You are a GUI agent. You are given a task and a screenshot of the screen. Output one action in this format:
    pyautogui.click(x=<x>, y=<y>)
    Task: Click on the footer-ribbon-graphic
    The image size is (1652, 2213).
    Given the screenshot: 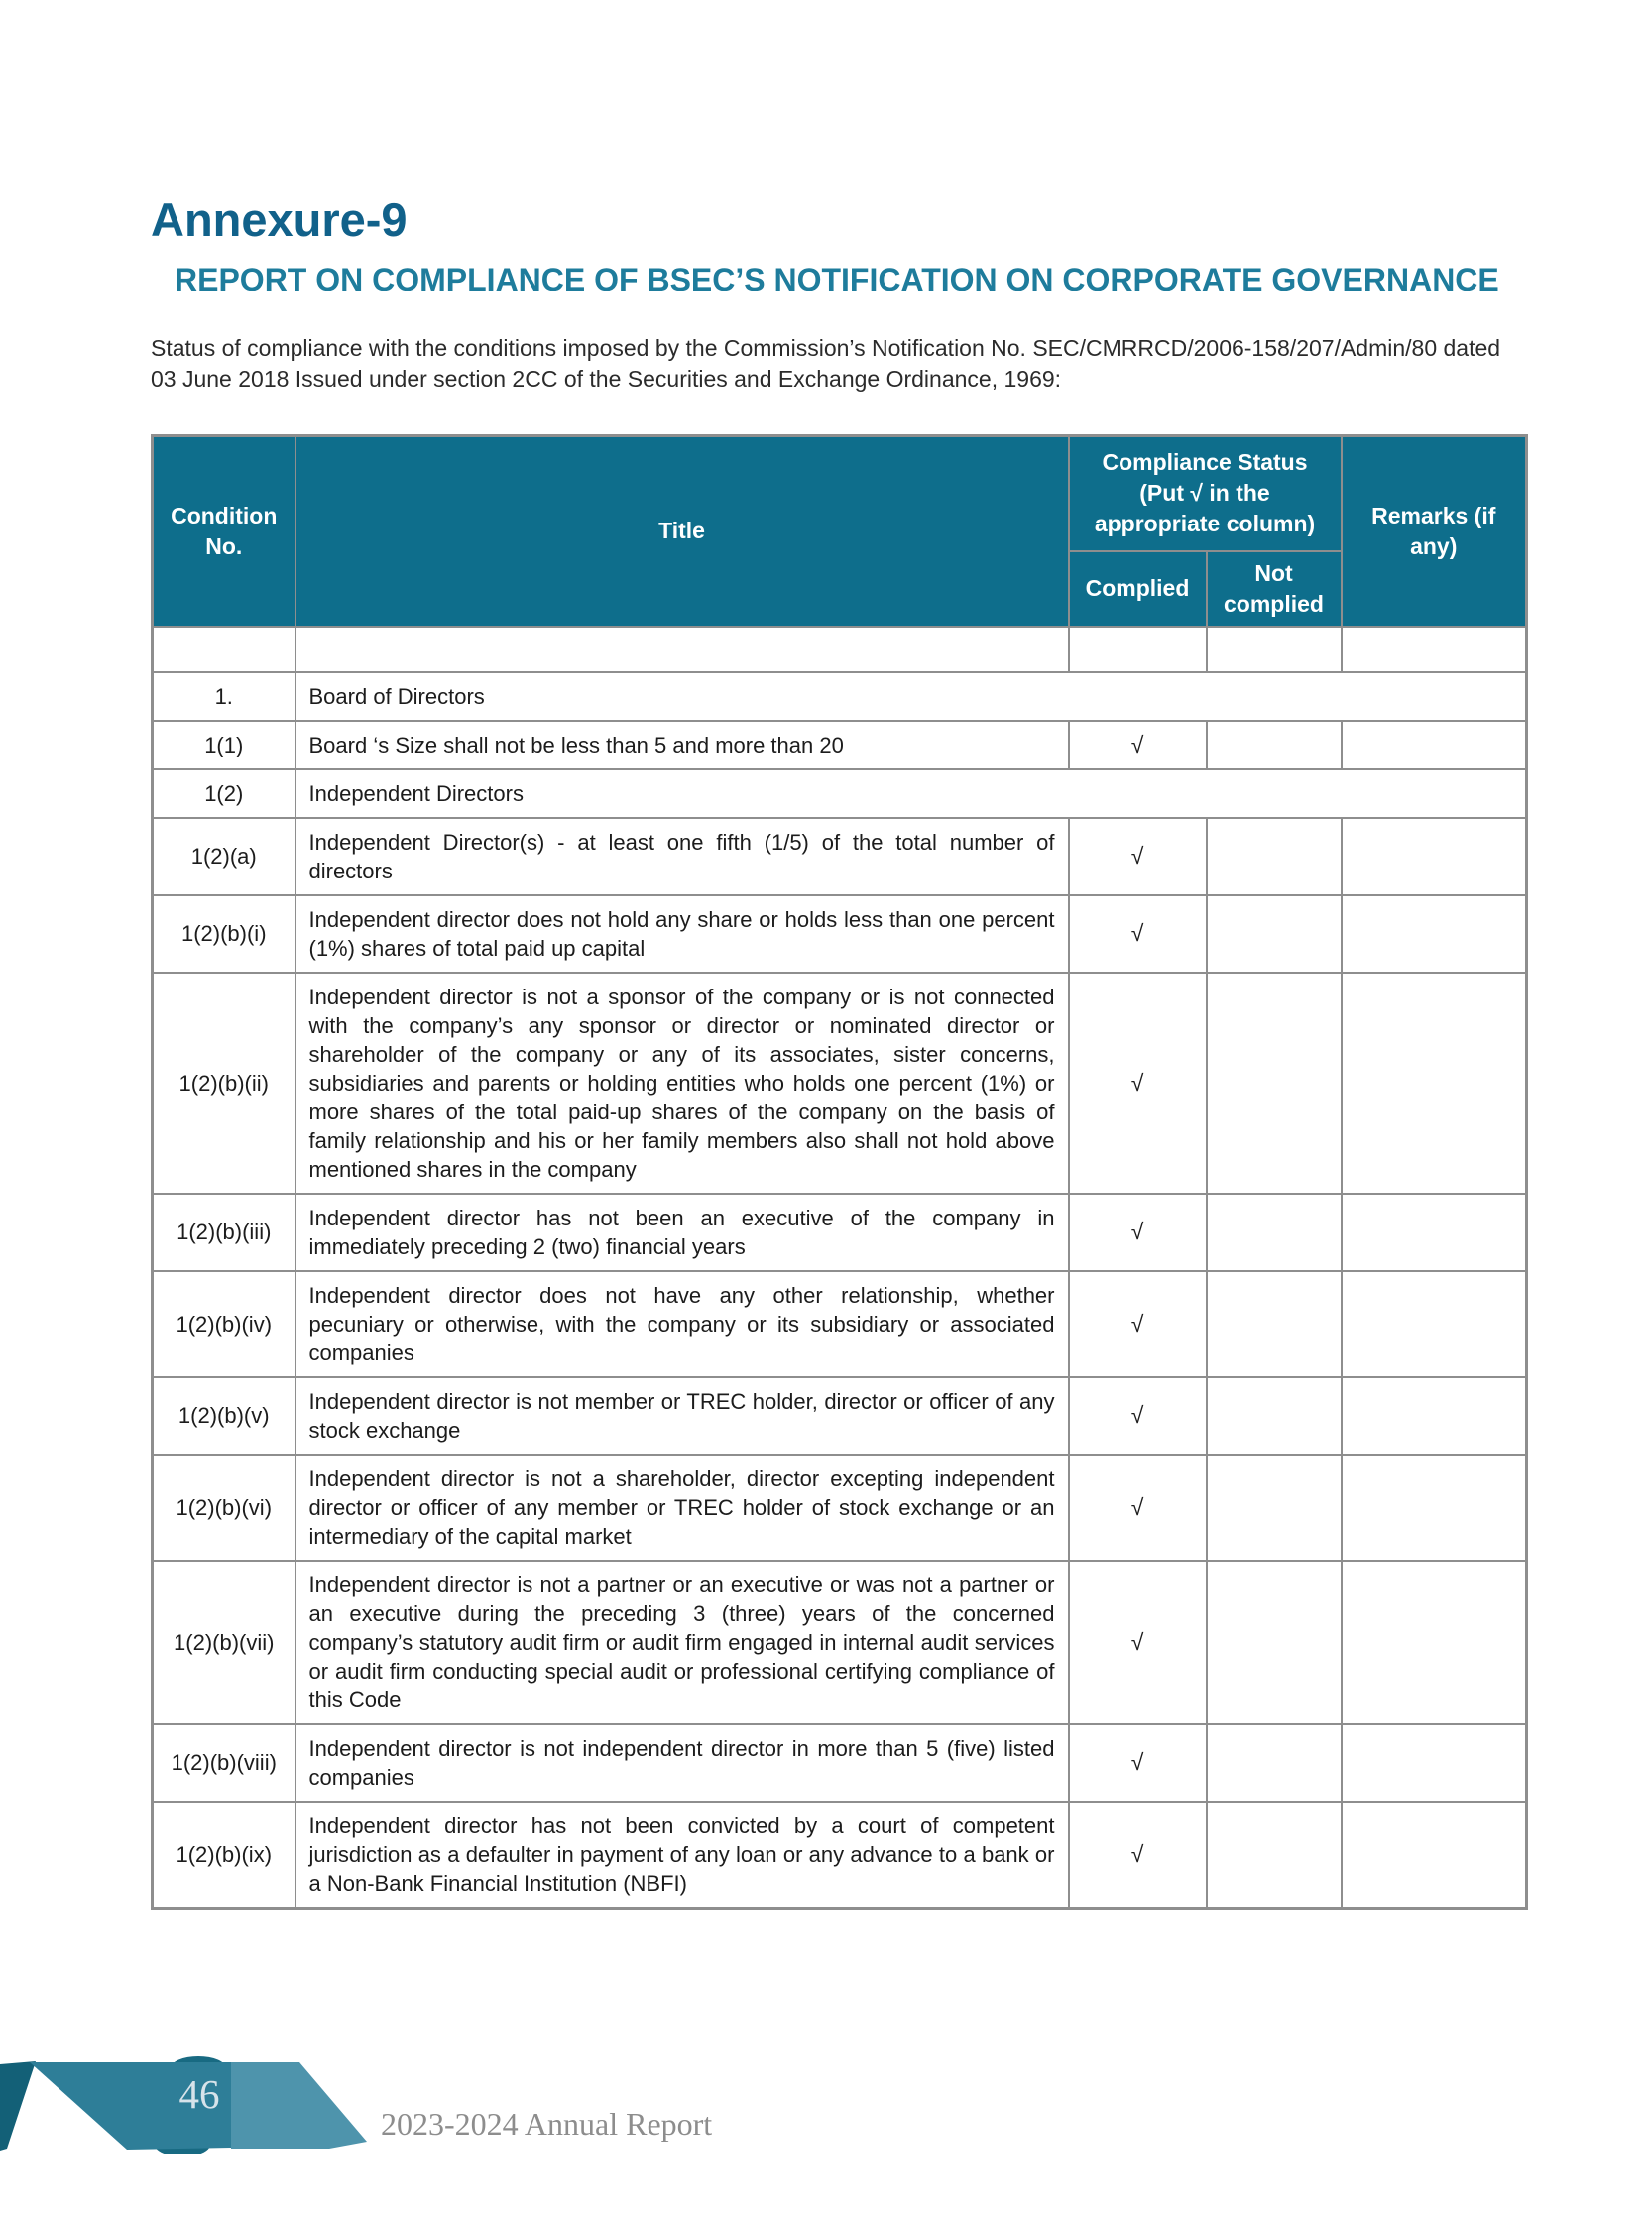 What is the action you would take?
    pyautogui.click(x=183, y=2105)
    